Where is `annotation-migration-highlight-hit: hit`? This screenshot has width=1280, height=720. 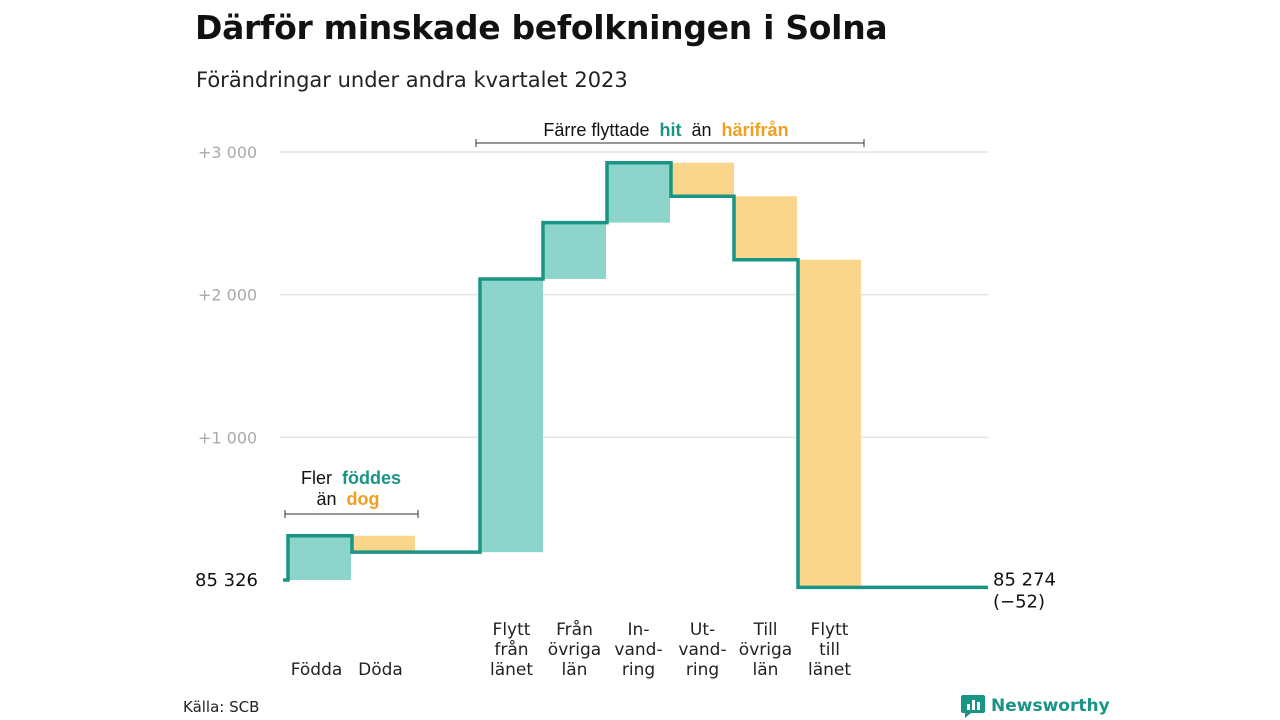
annotation-migration-highlight-hit: hit is located at coordinates (670, 130).